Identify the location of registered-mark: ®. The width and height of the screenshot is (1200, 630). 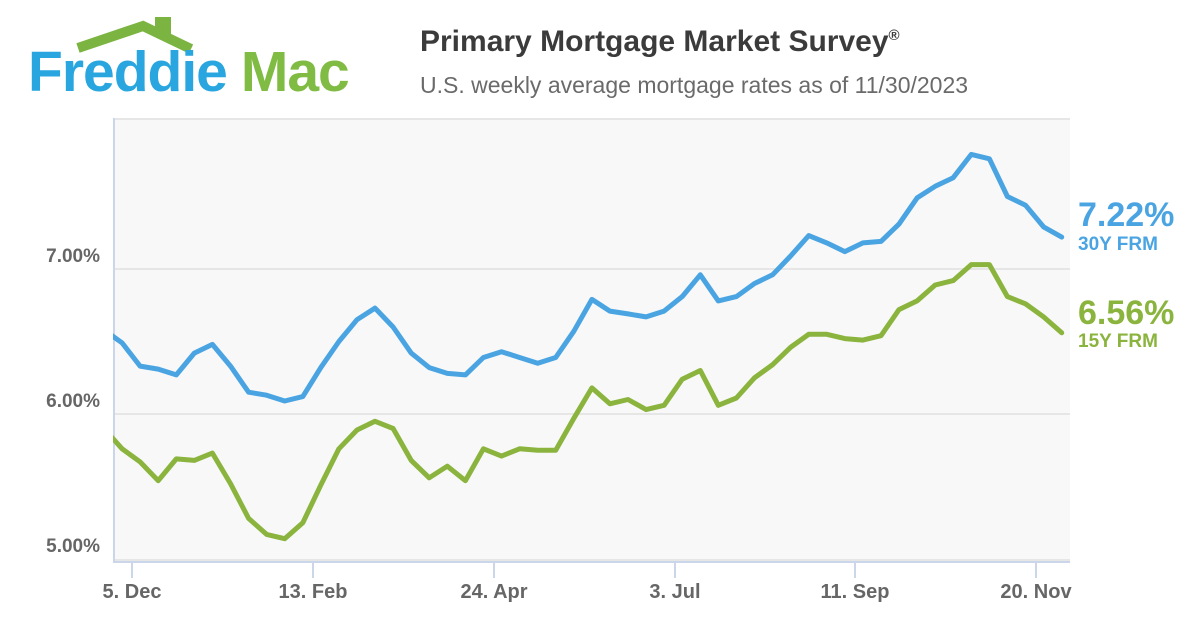
(894, 35).